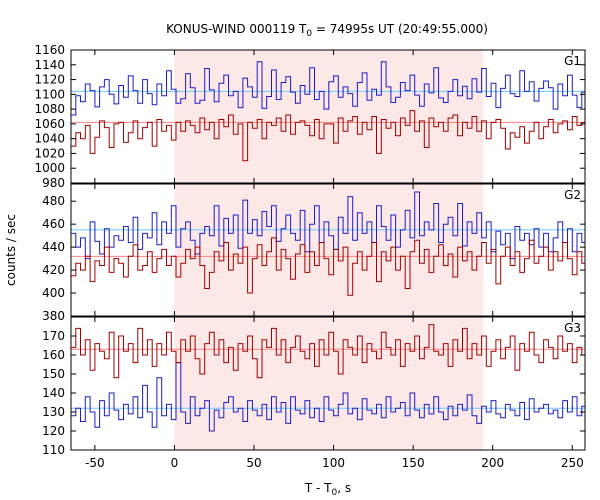 Image resolution: width=600 pixels, height=500 pixels. I want to click on x-axis-title-sub: 0, so click(335, 493).